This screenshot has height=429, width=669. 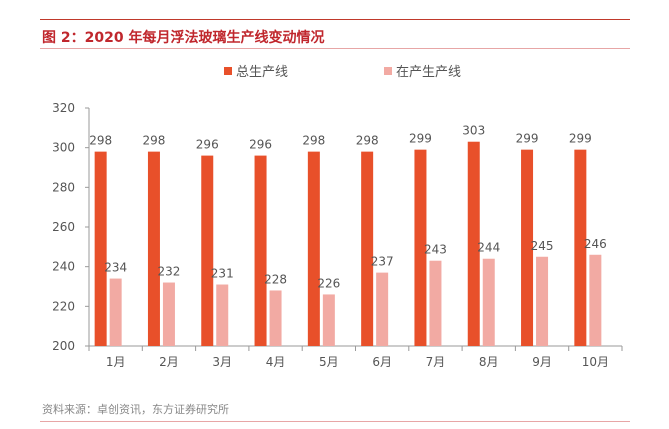 What do you see at coordinates (335, 19) in the screenshot?
I see `top-rule` at bounding box center [335, 19].